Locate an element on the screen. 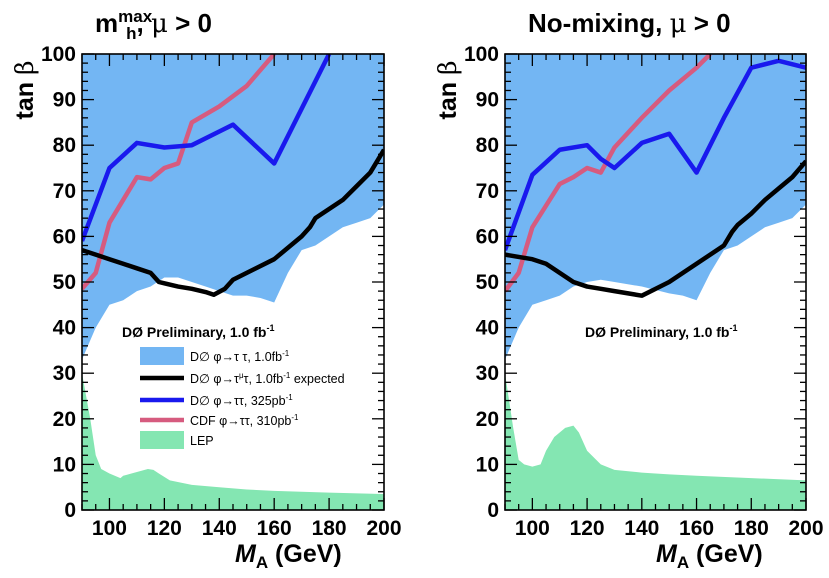  panel-title: No-mixing, μ > 0 is located at coordinates (629, 23).